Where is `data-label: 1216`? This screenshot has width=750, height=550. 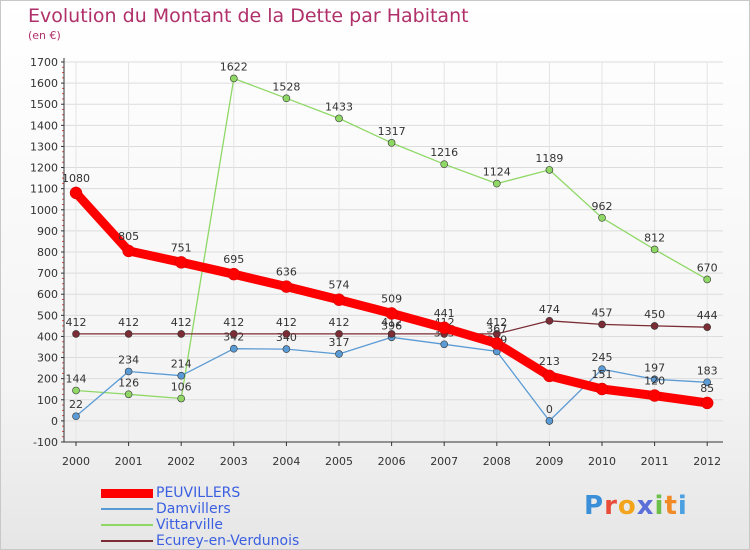
data-label: 1216 is located at coordinates (444, 152).